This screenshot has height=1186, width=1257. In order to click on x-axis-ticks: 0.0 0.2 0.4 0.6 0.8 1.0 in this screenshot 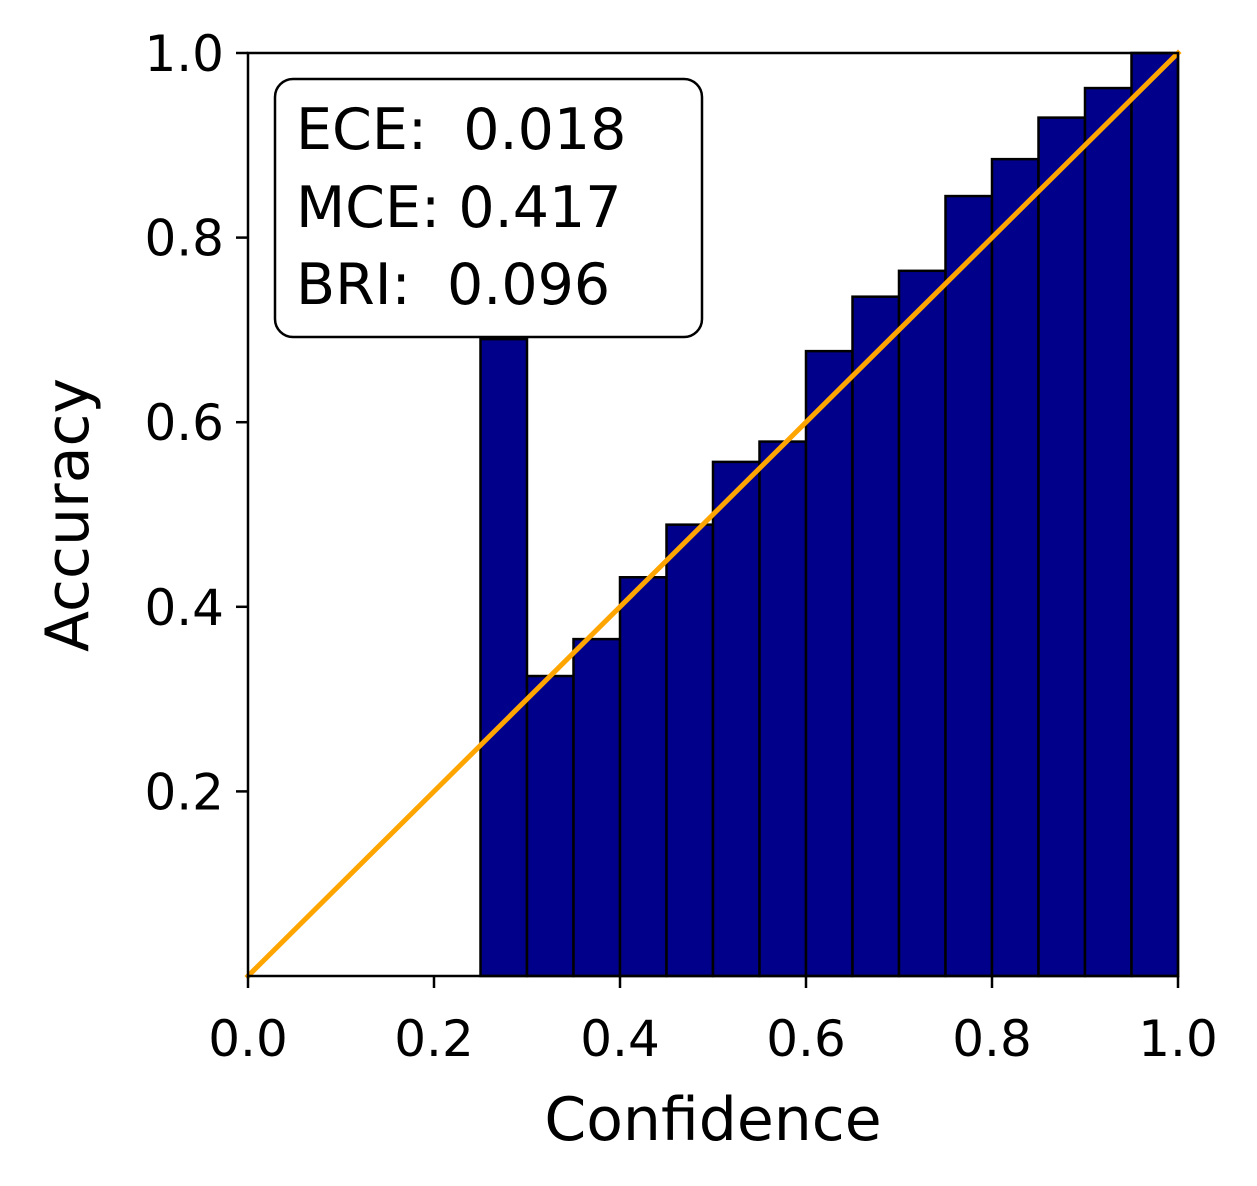, I will do `click(713, 1022)`.